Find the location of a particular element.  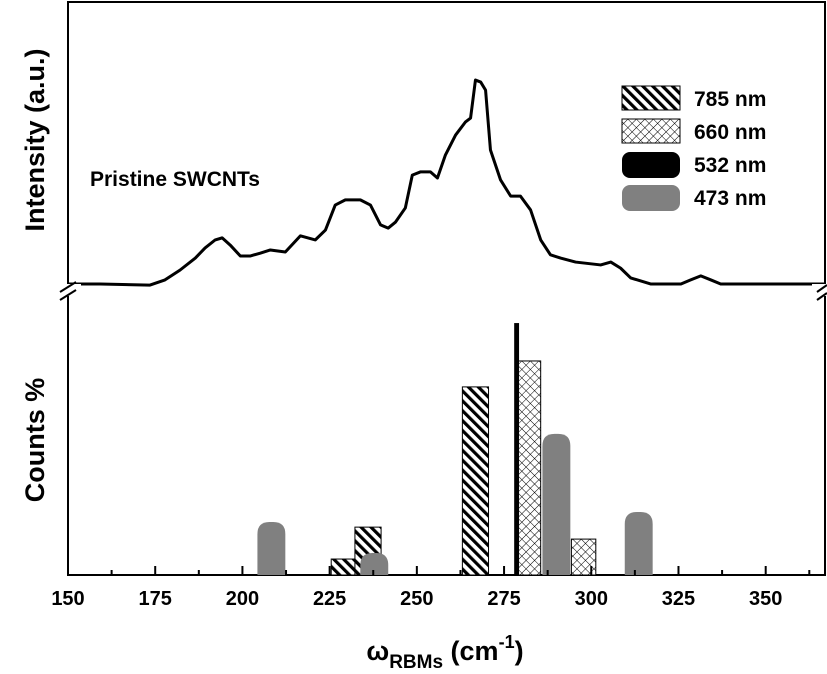

legend-label: 473 nm is located at coordinates (730, 198).